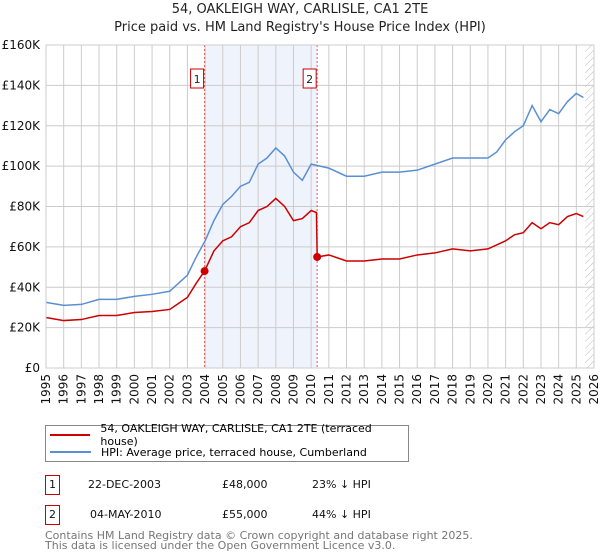 The image size is (600, 560). Describe the element at coordinates (25, 207) in the screenshot. I see `y-tick-label: £80K` at that location.